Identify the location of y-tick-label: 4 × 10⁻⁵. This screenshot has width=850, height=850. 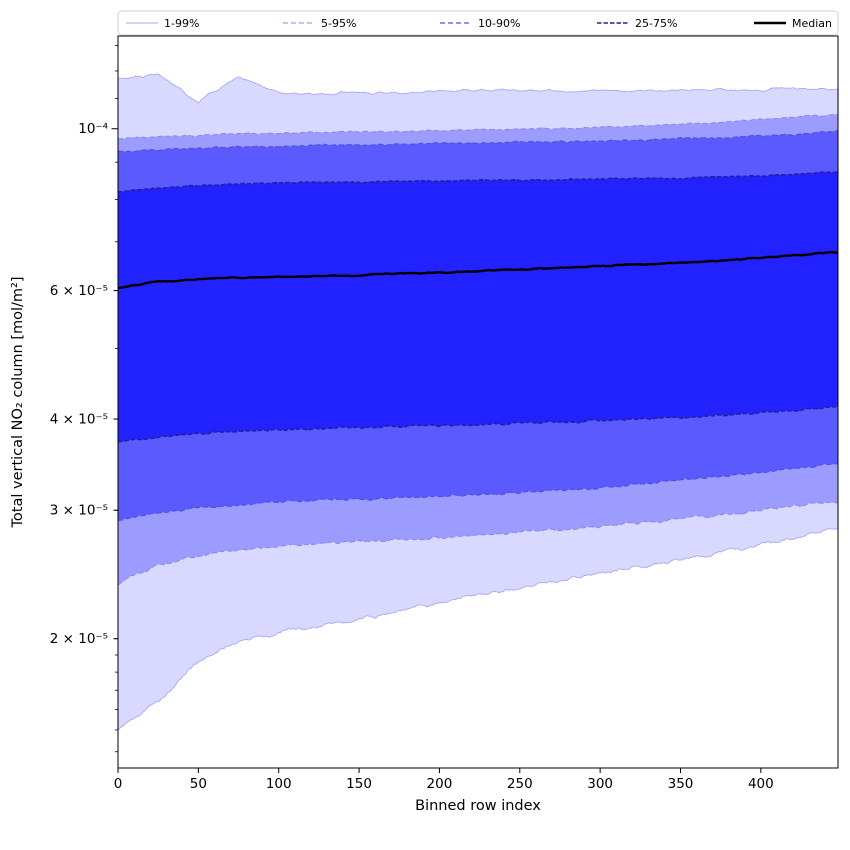
(79, 420).